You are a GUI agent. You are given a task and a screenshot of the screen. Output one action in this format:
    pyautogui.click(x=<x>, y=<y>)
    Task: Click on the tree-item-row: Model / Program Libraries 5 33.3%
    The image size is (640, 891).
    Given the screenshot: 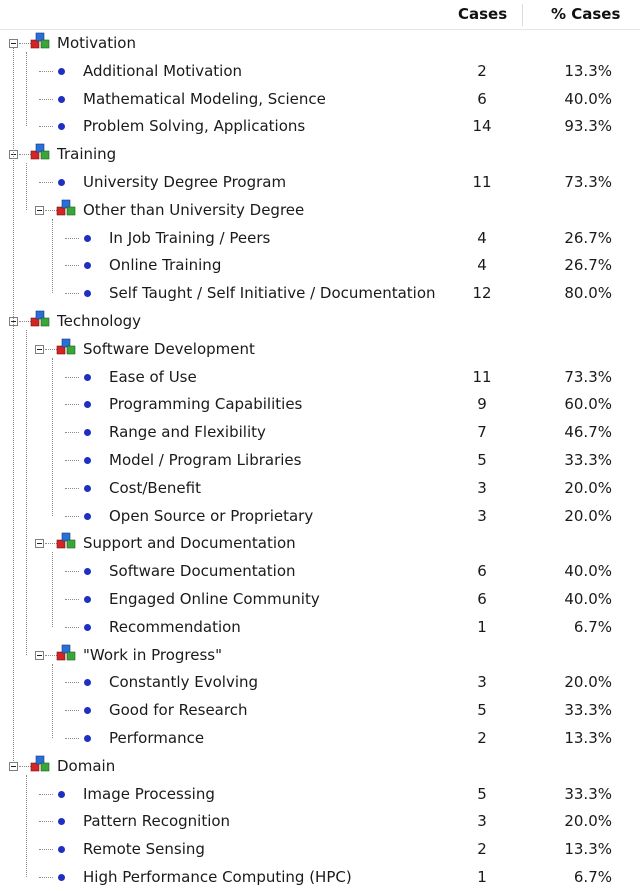 What is the action you would take?
    pyautogui.click(x=320, y=460)
    